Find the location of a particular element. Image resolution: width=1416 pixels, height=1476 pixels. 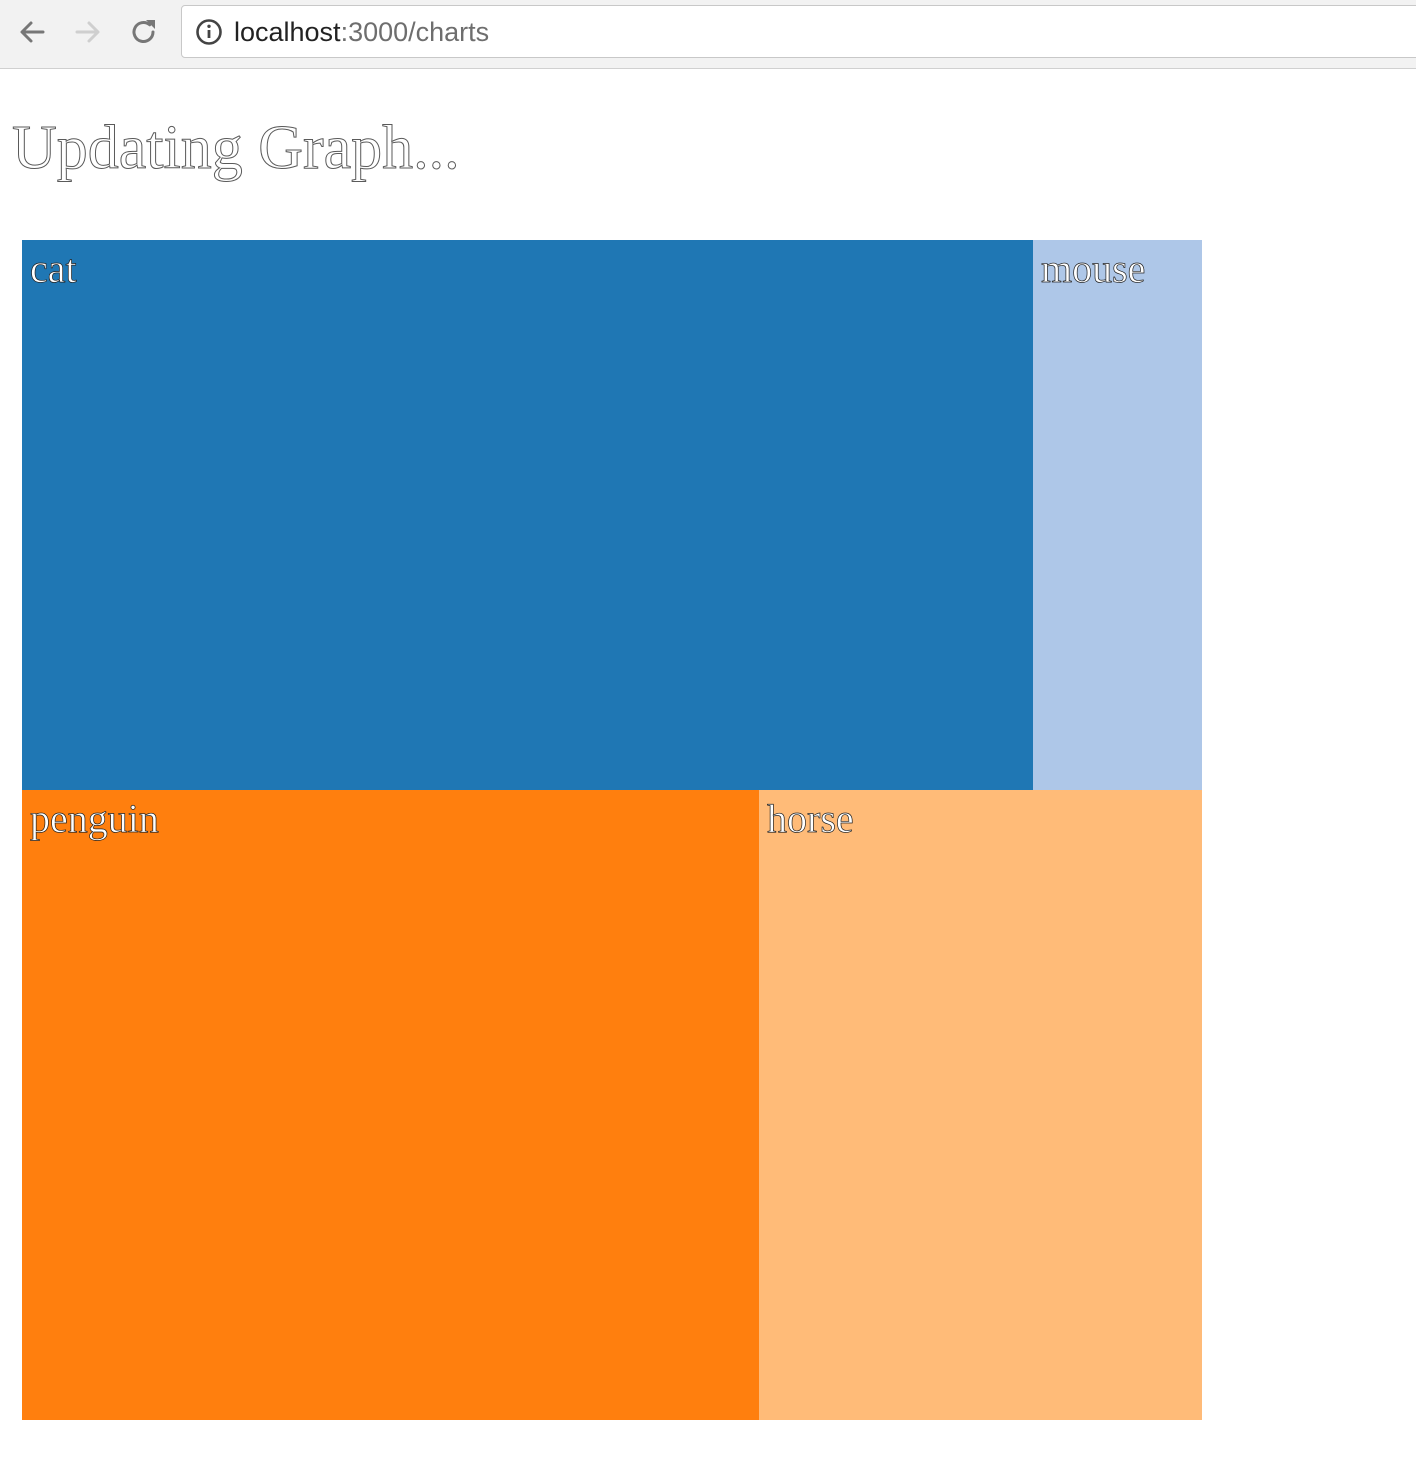

treemap-label-cat: cat is located at coordinates (53, 268).